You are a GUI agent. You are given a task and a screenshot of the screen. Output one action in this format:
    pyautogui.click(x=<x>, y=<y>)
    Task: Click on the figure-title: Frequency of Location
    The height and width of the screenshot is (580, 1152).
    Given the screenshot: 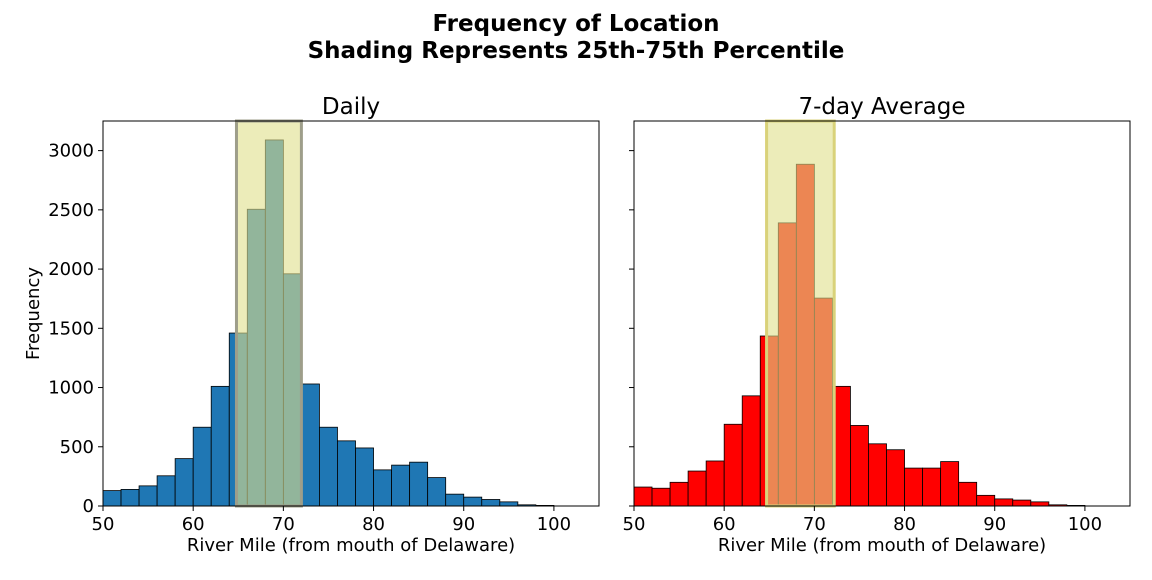 What is the action you would take?
    pyautogui.click(x=575, y=24)
    